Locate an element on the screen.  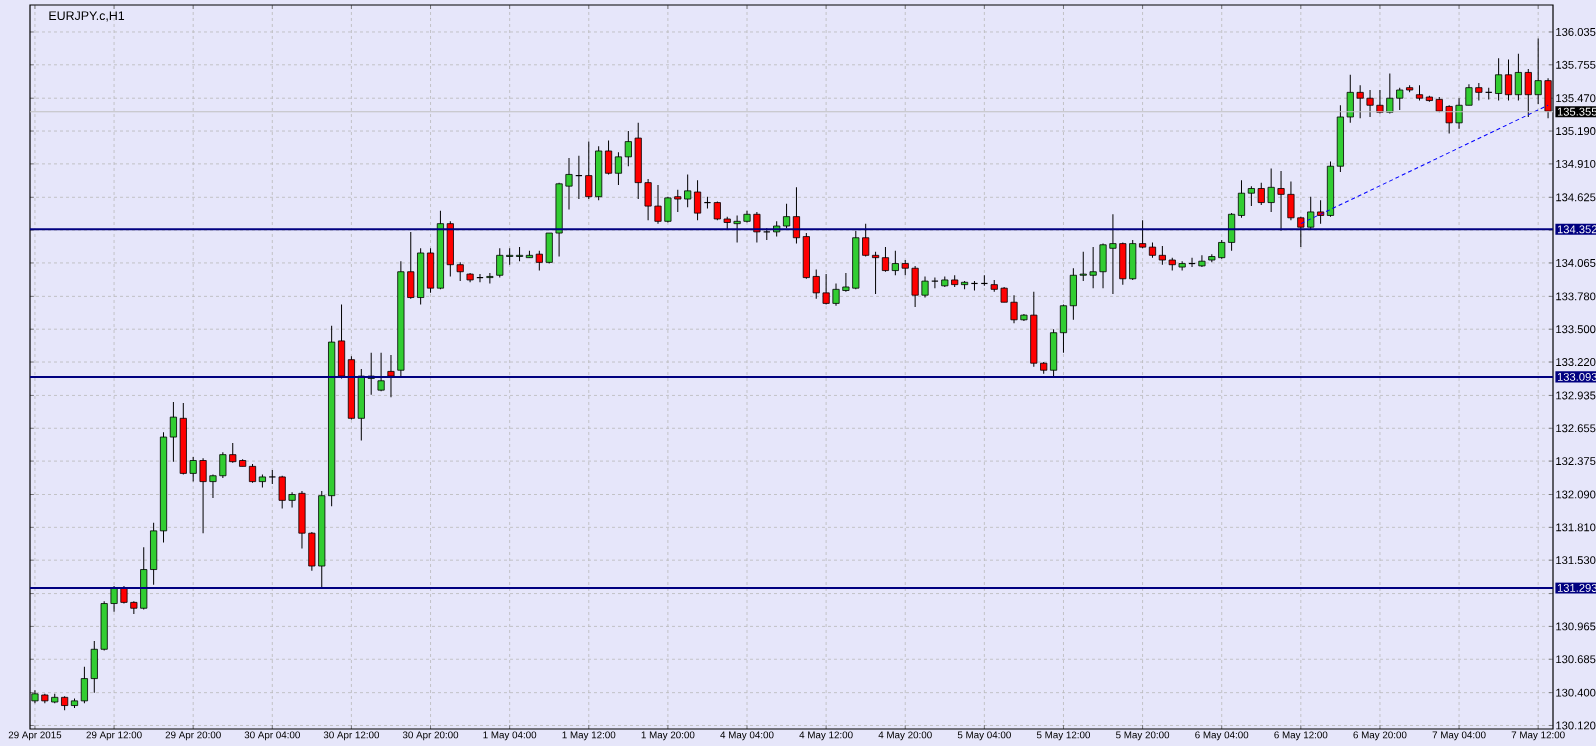
y-tick-label: 135.190 is located at coordinates (1576, 131).